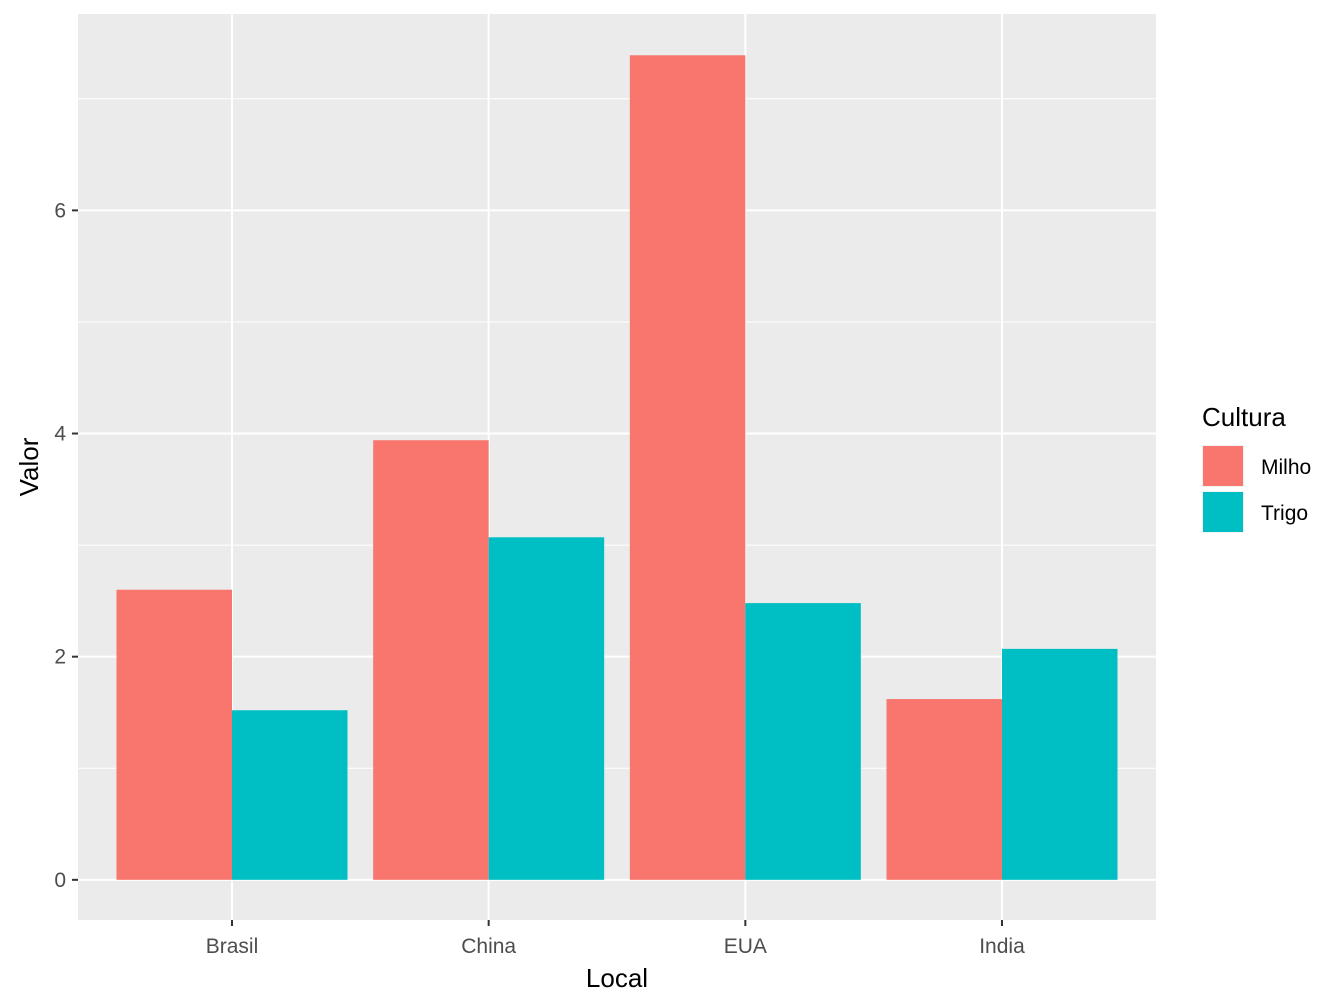 Image resolution: width=1344 pixels, height=1008 pixels. What do you see at coordinates (1223, 512) in the screenshot?
I see `legend-key-trigo` at bounding box center [1223, 512].